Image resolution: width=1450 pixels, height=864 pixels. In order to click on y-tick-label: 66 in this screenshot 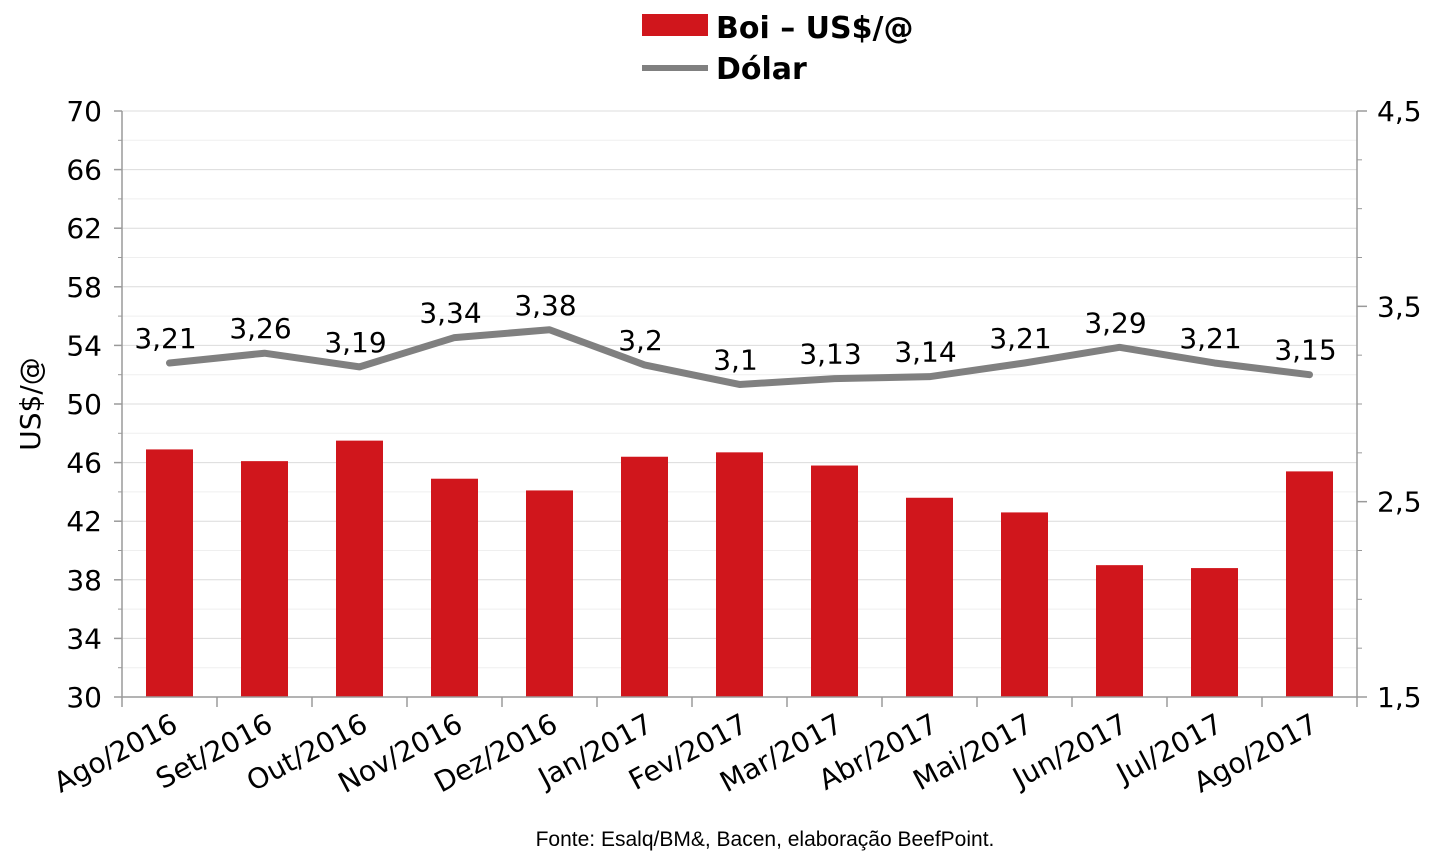, I will do `click(84, 170)`.